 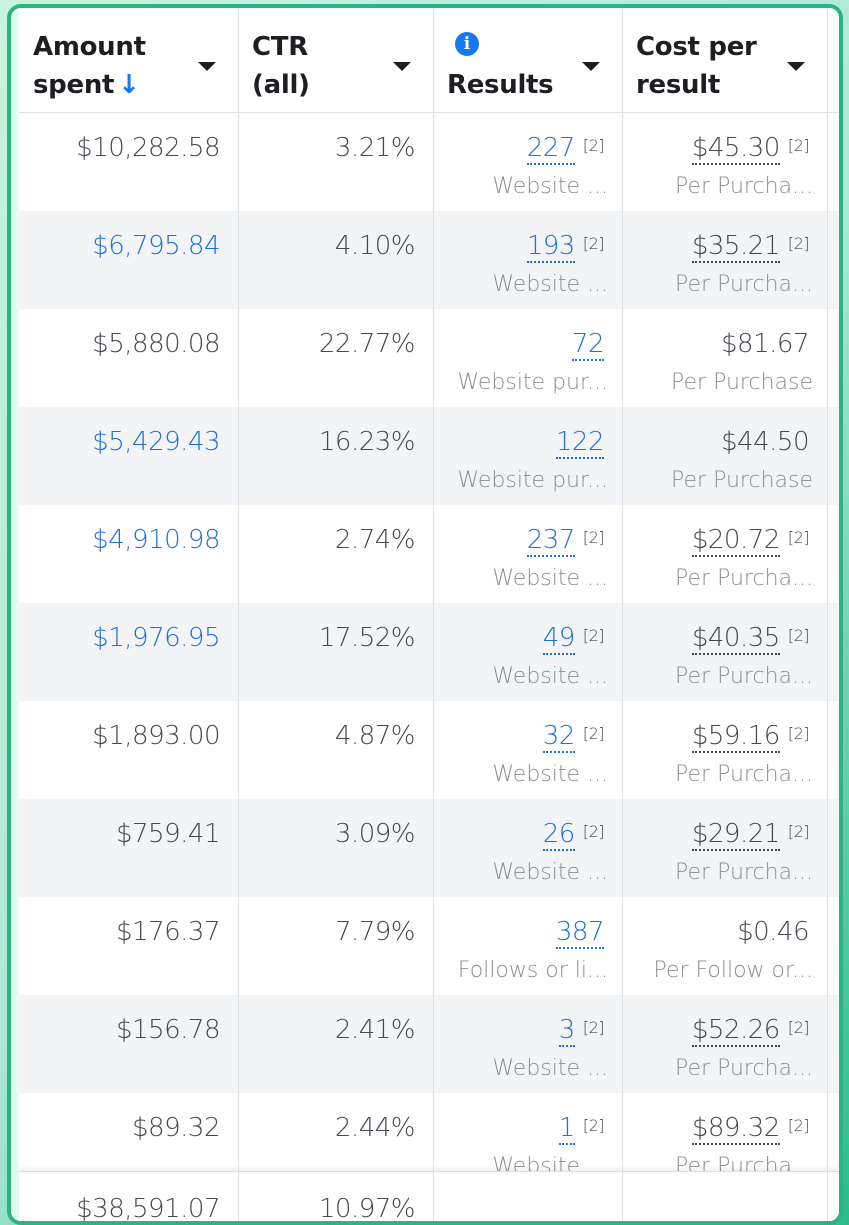 What do you see at coordinates (156, 246) in the screenshot?
I see `amount-spent-value: $6,795.84` at bounding box center [156, 246].